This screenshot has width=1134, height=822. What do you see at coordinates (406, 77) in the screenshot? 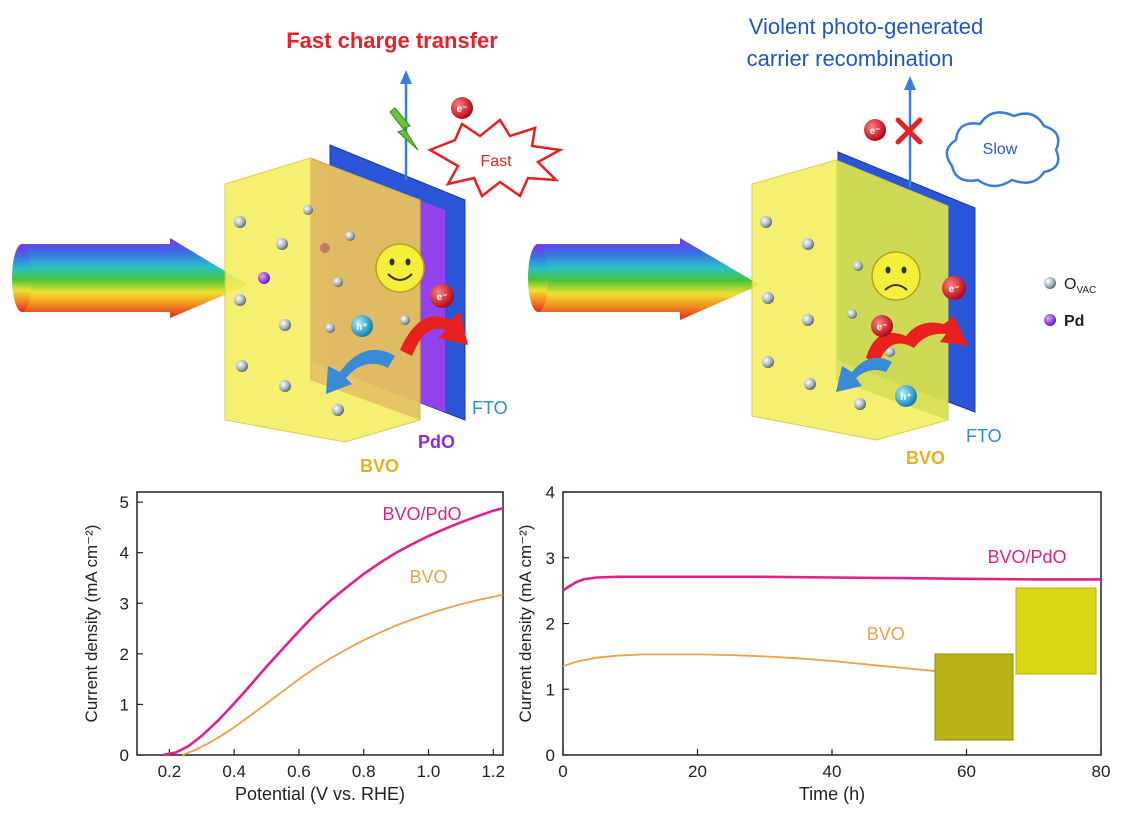
I see `output-arrowhead-left` at bounding box center [406, 77].